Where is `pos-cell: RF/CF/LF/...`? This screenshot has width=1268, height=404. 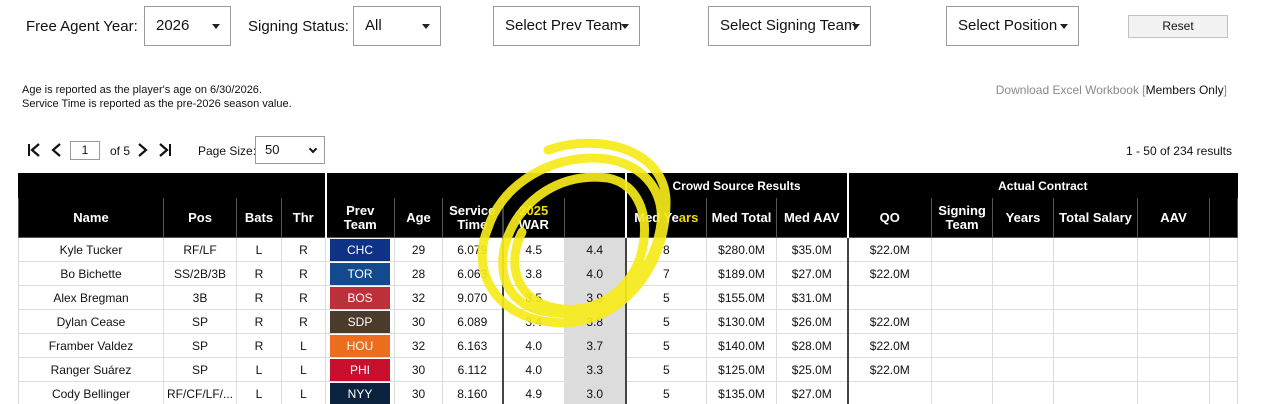 pos-cell: RF/CF/LF/... is located at coordinates (200, 392).